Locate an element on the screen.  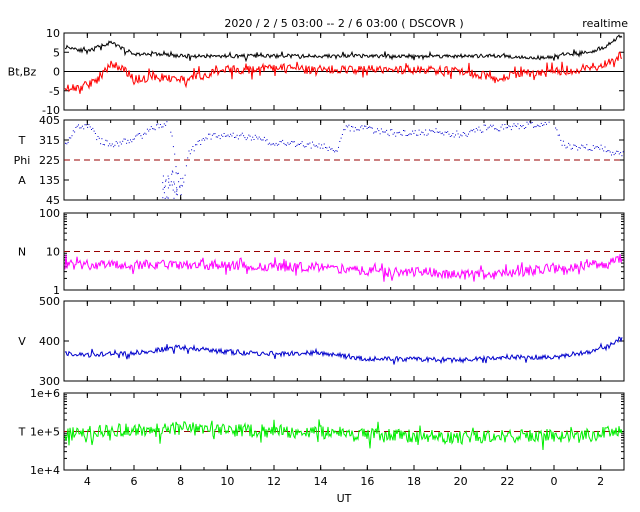
x-tick-label: 2 is located at coordinates (600, 481).